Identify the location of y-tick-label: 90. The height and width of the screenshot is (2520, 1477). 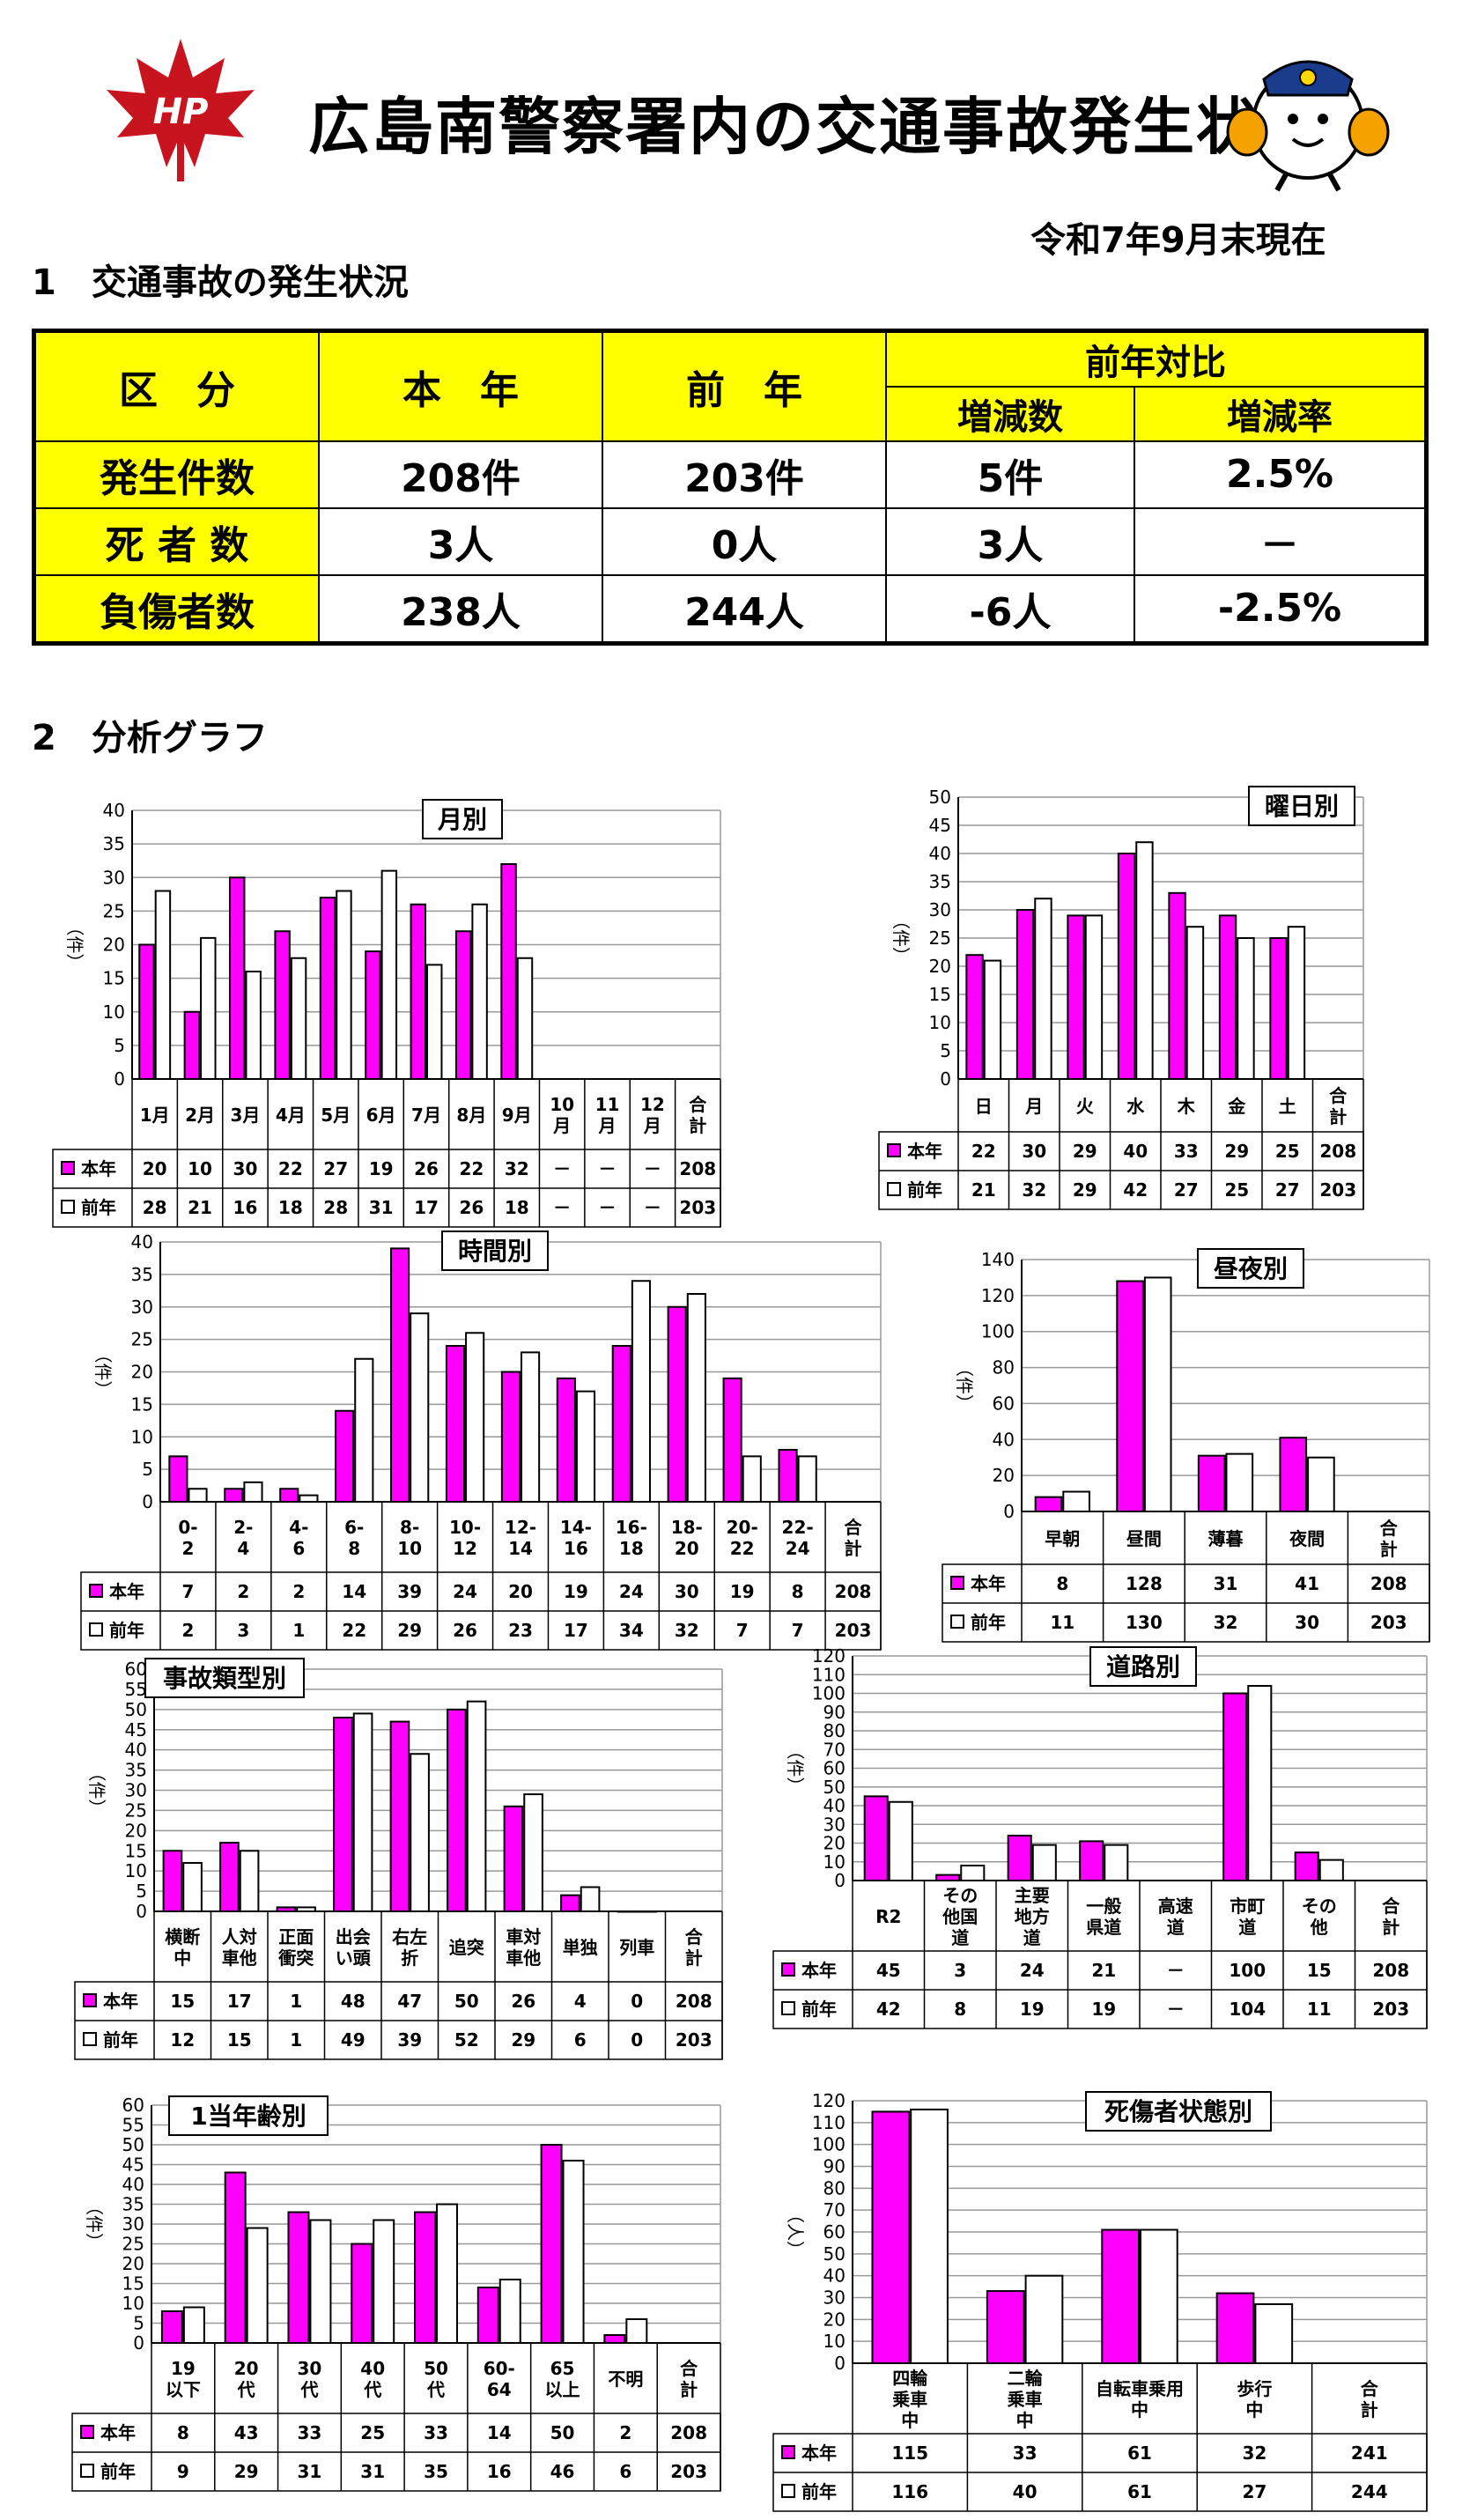
(834, 1712).